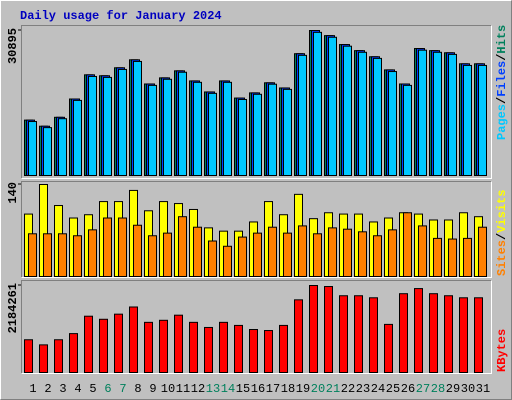 This screenshot has width=512, height=400. What do you see at coordinates (13, 46) in the screenshot?
I see `y-tick-label: 30895` at bounding box center [13, 46].